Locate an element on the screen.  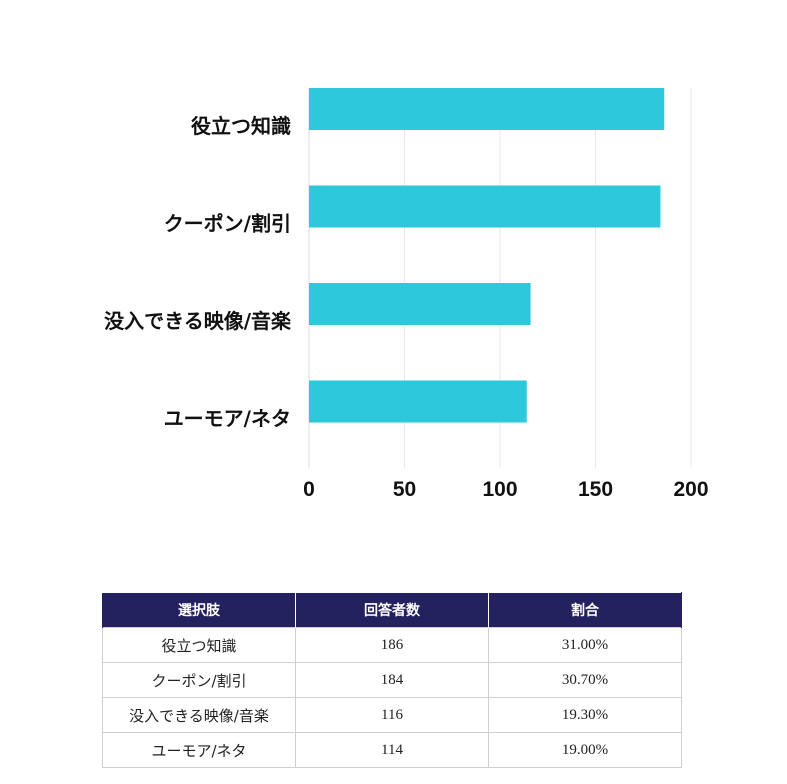
row-ratio: 30.70% is located at coordinates (585, 680).